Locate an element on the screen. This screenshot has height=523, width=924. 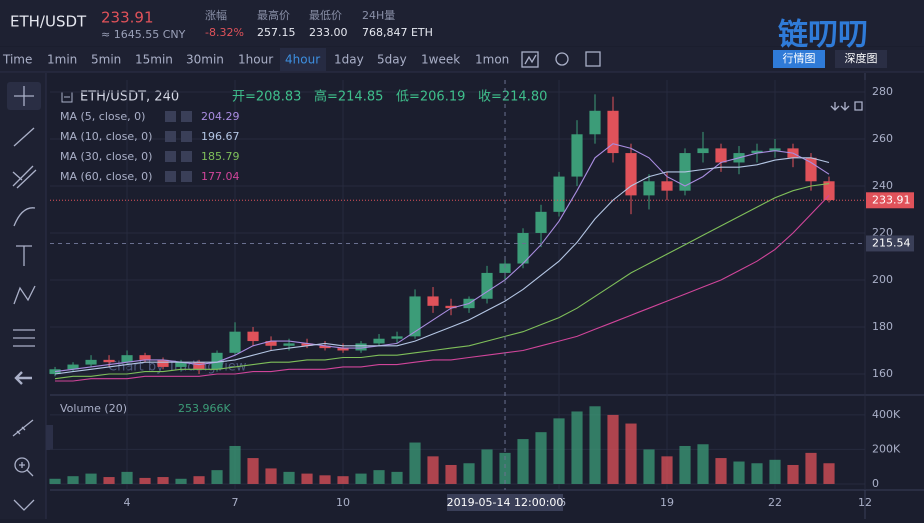
indicator-icon is located at coordinates (530, 59).